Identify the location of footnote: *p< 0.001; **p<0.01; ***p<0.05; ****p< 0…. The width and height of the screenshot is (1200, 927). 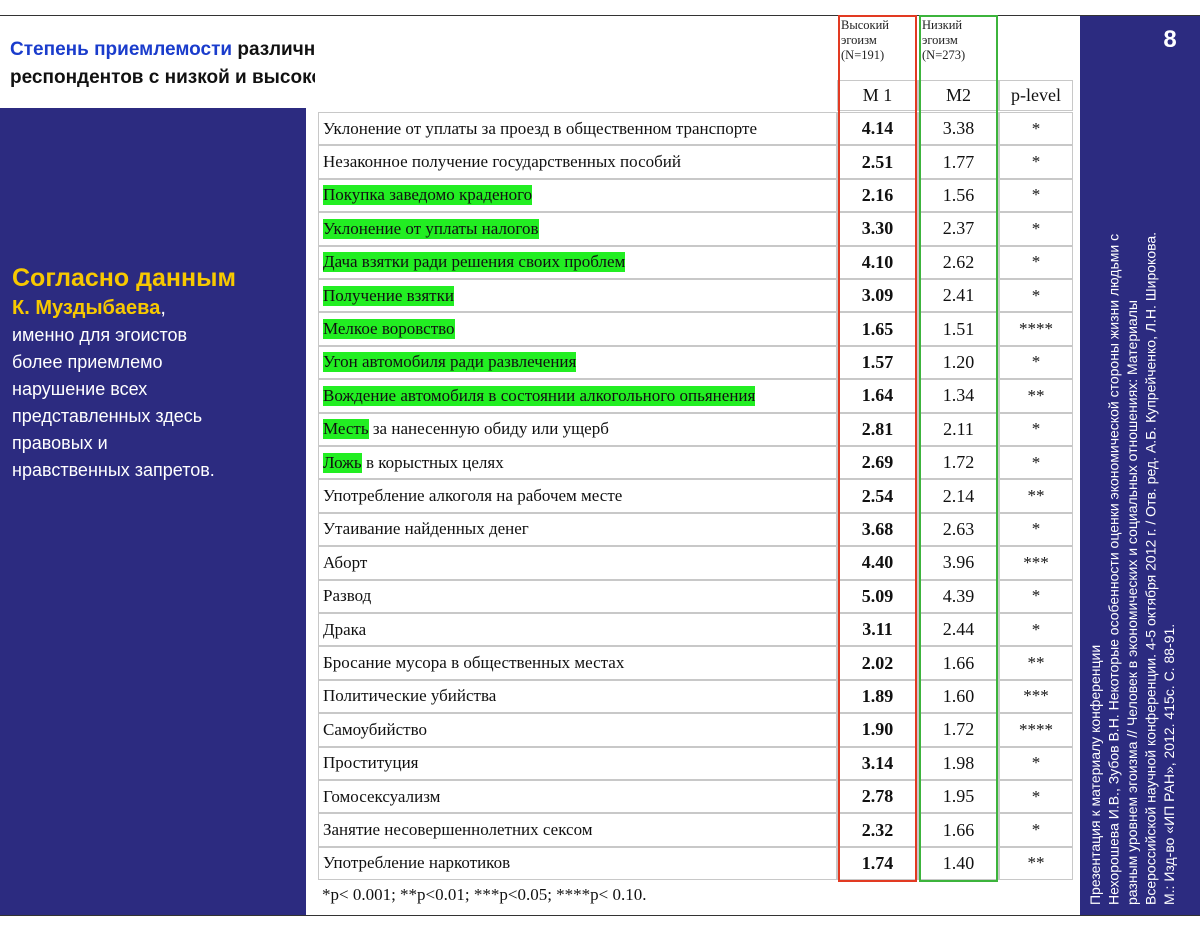
(484, 895).